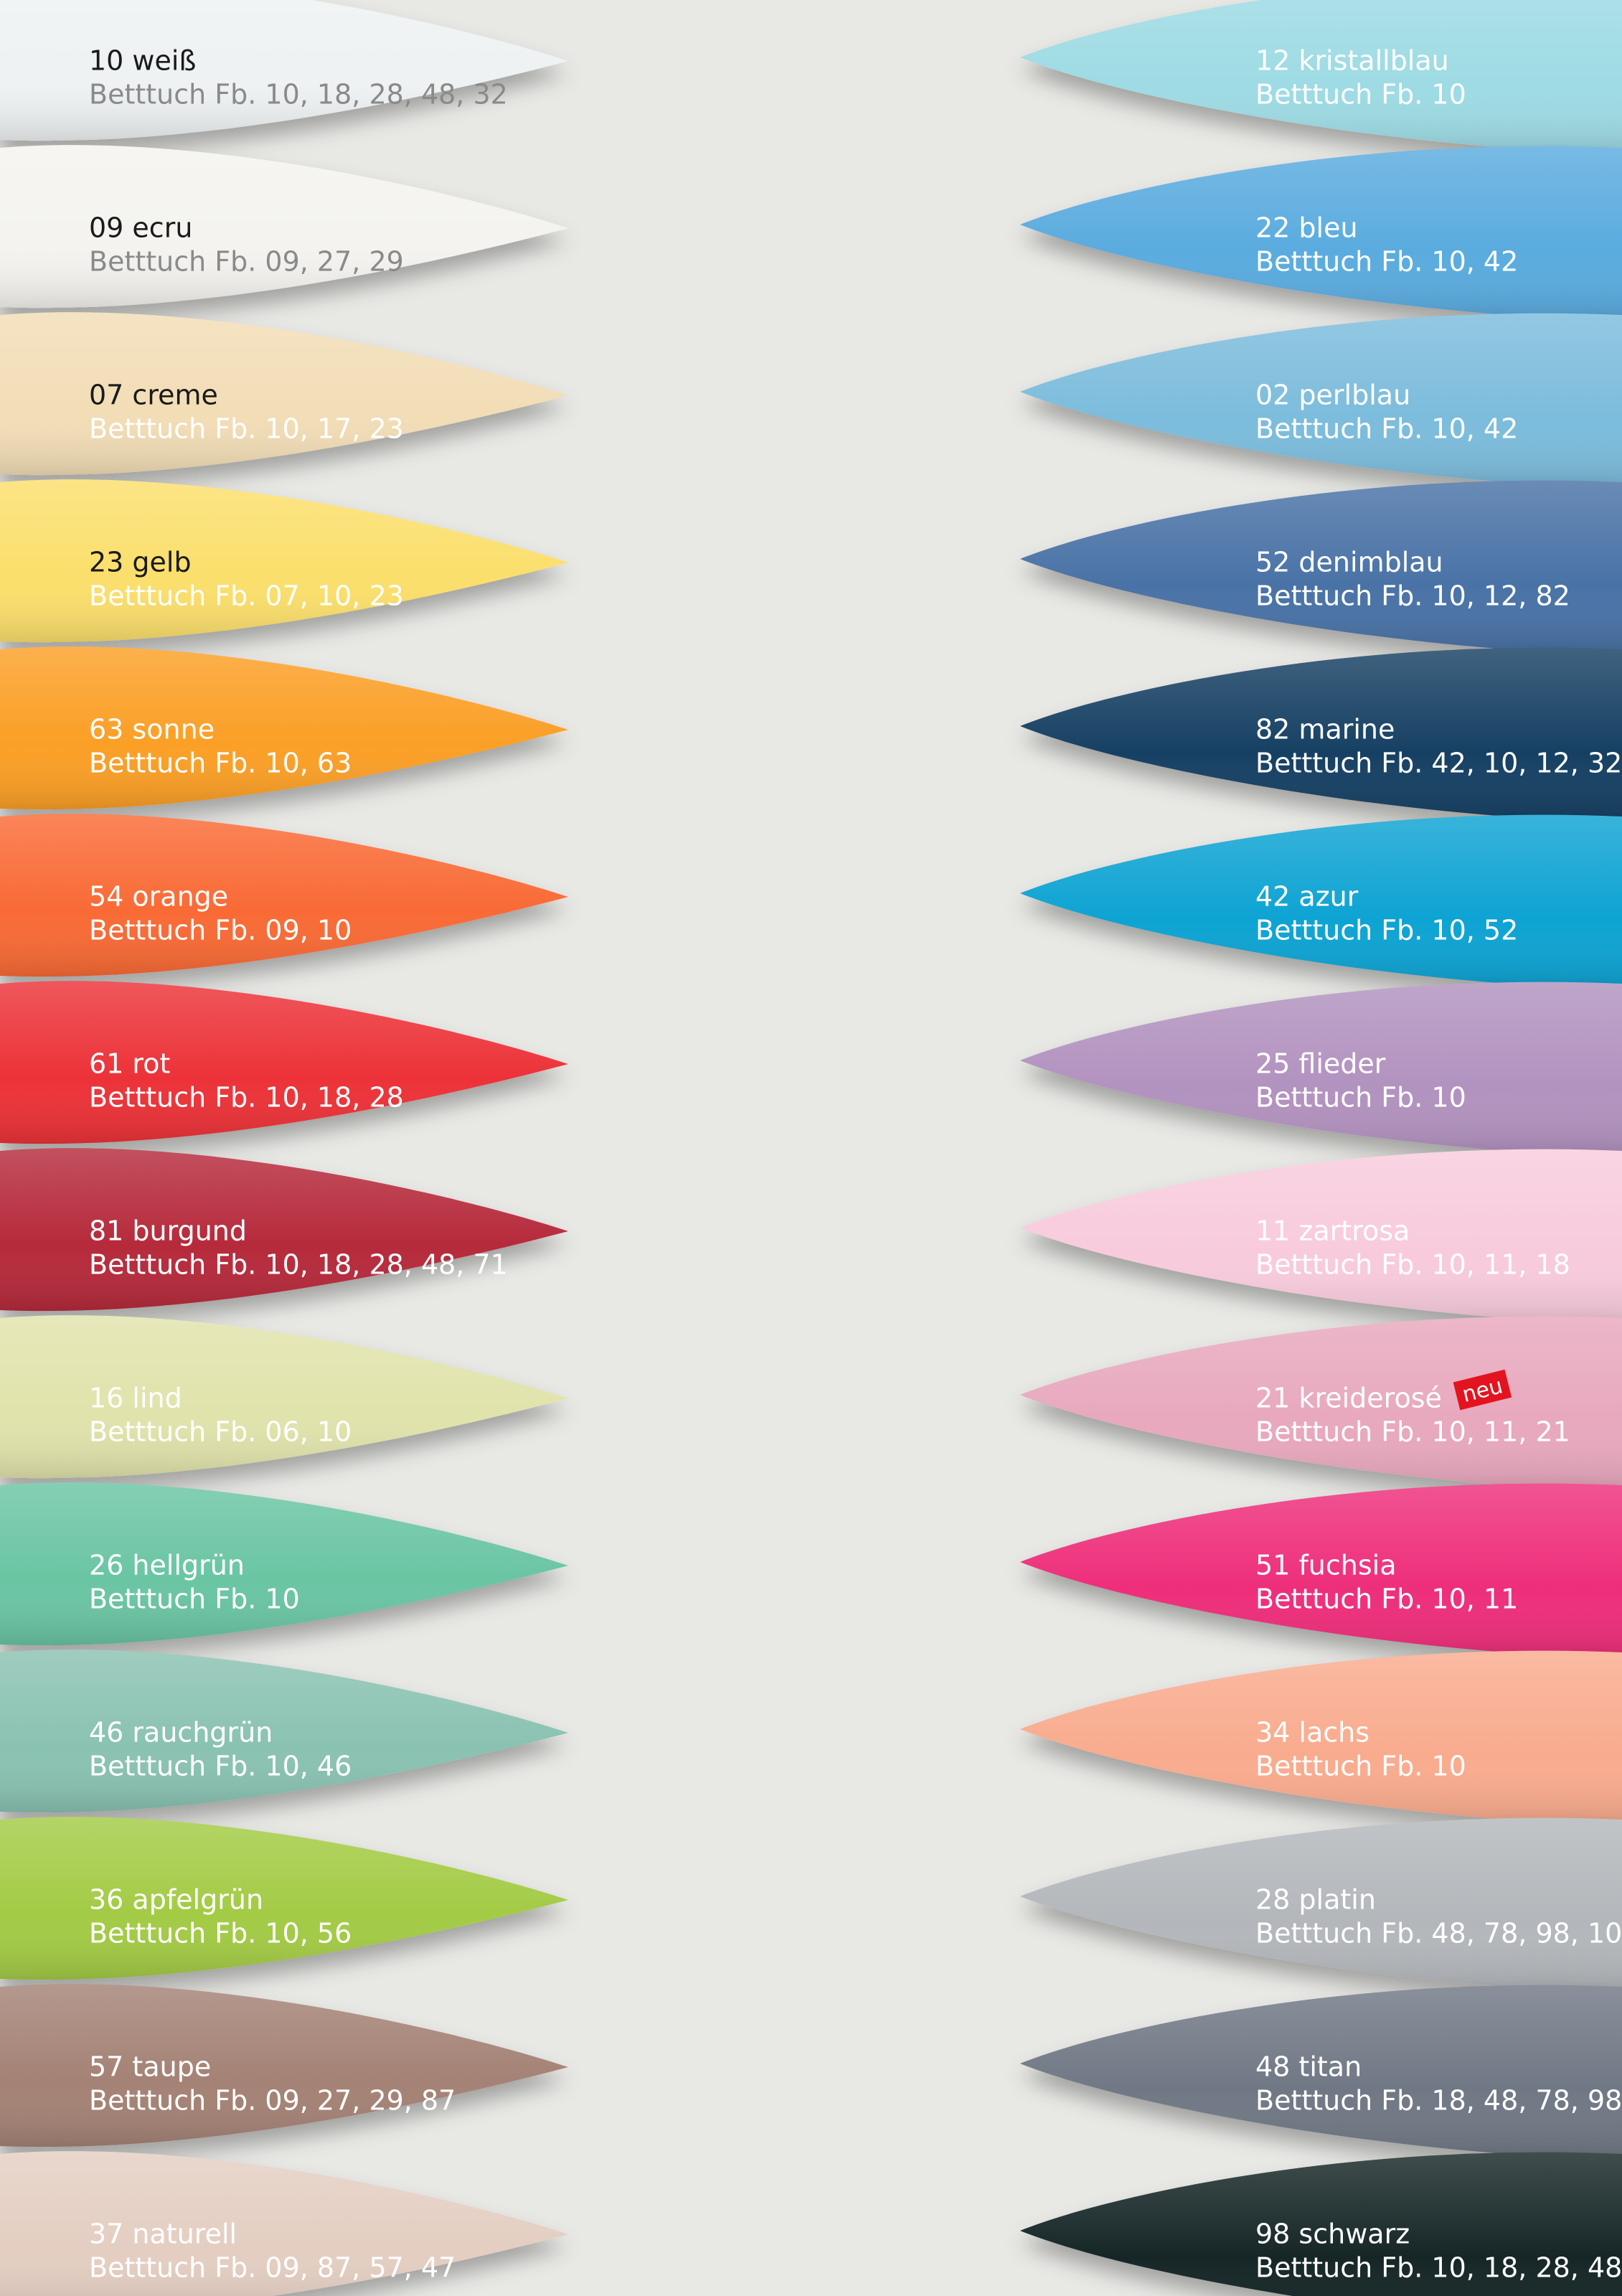 This screenshot has height=2296, width=1622. I want to click on color-name: 28 platin, so click(1315, 1900).